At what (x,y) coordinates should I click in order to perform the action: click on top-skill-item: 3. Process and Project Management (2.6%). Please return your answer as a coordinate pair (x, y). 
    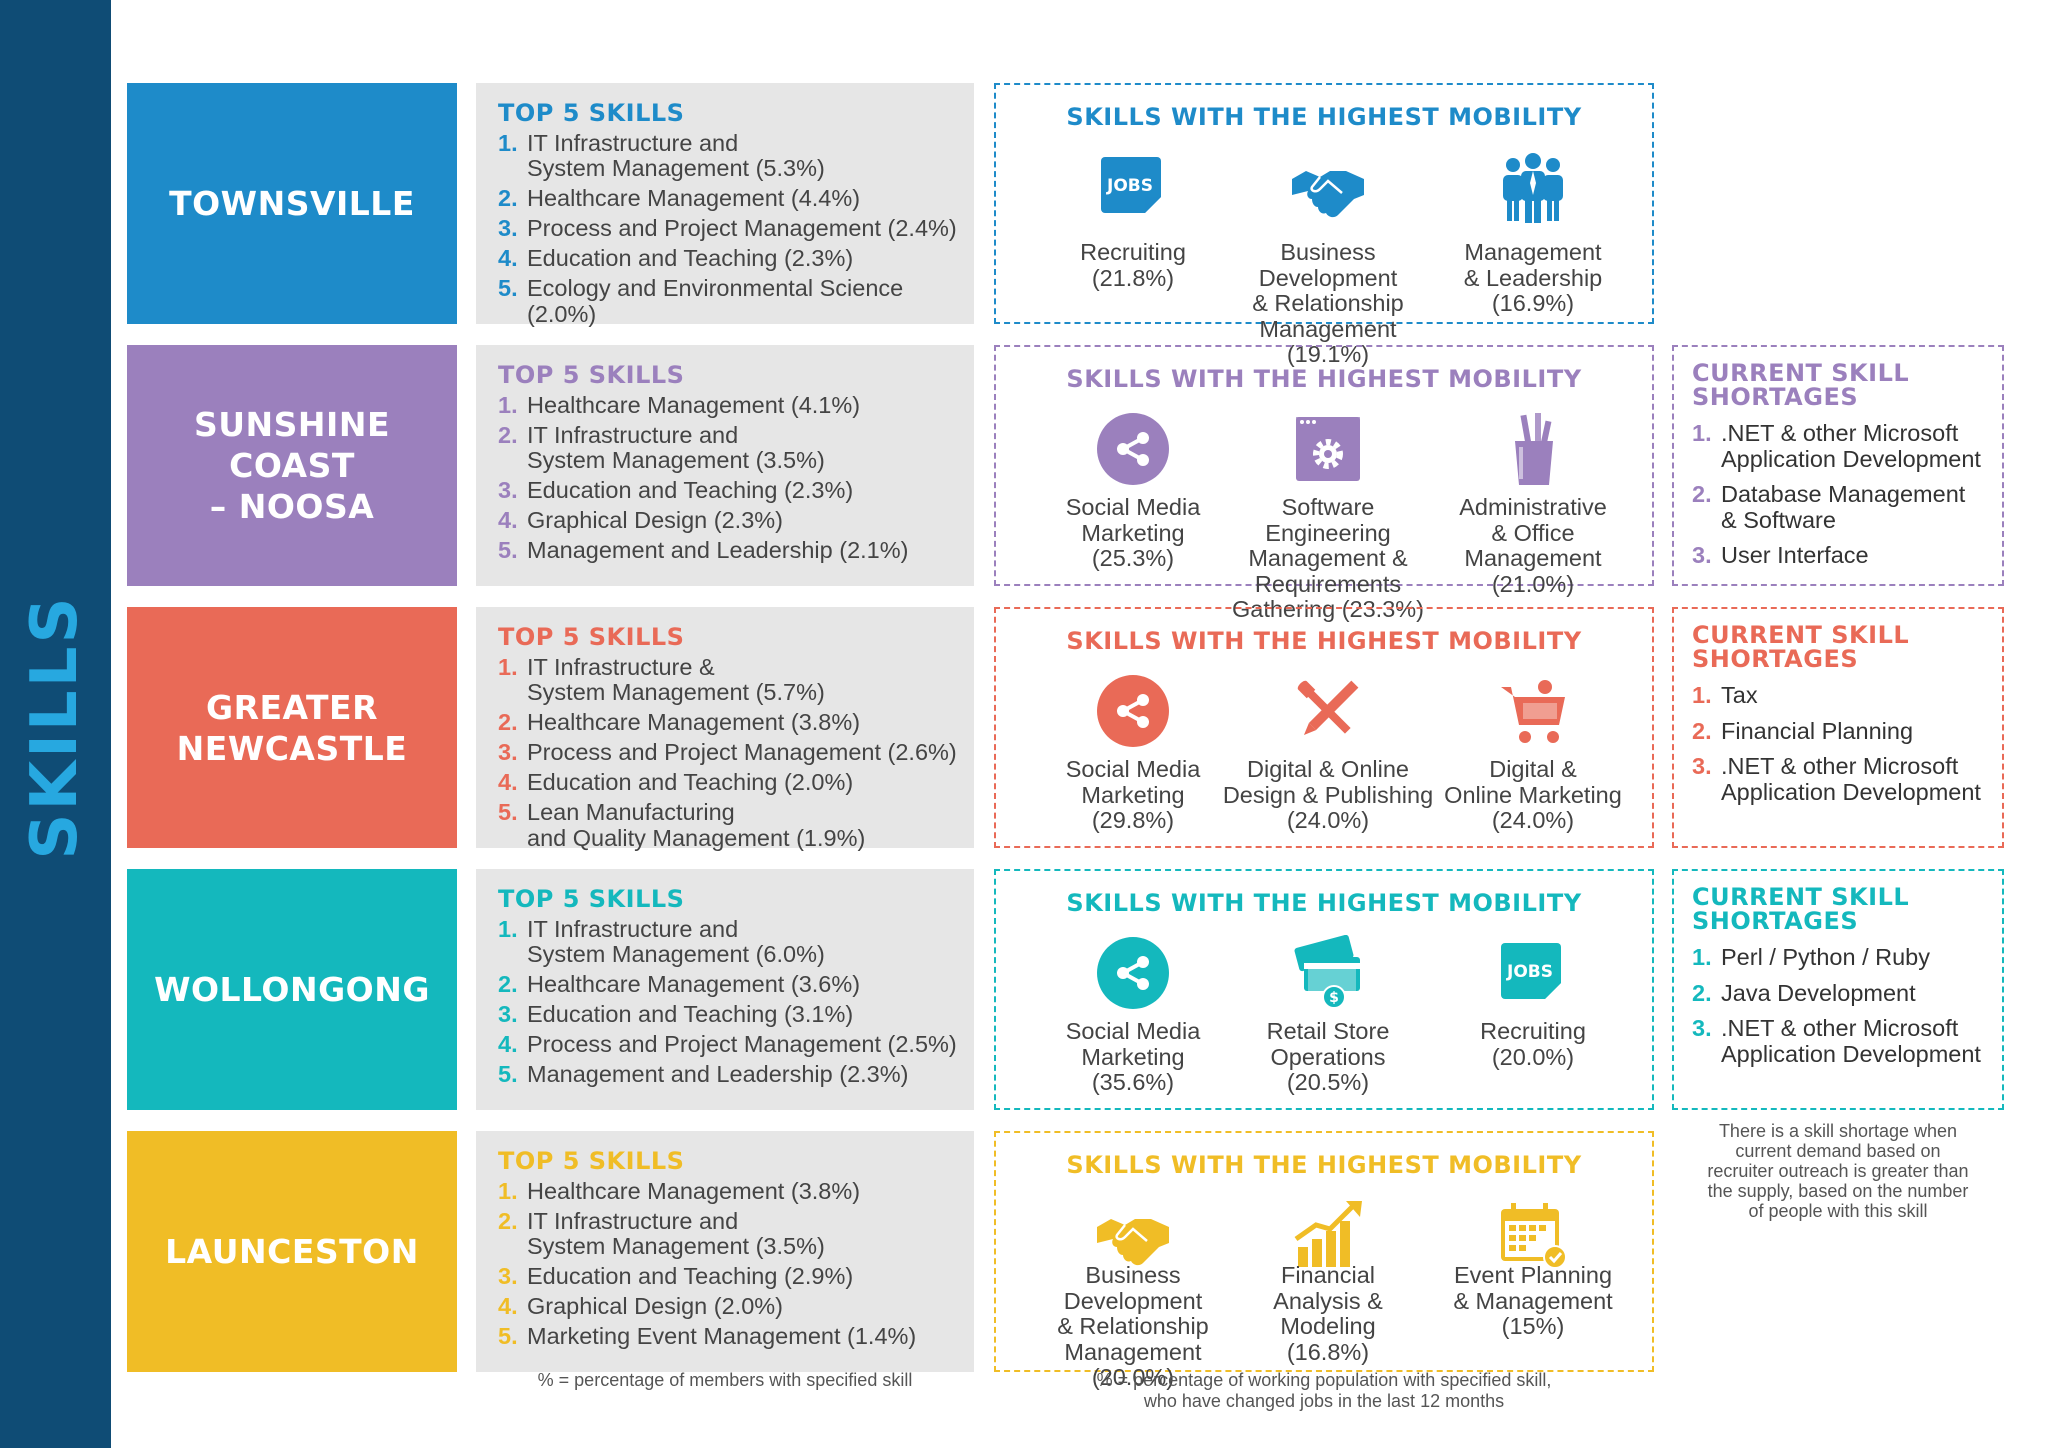
    Looking at the image, I should click on (736, 752).